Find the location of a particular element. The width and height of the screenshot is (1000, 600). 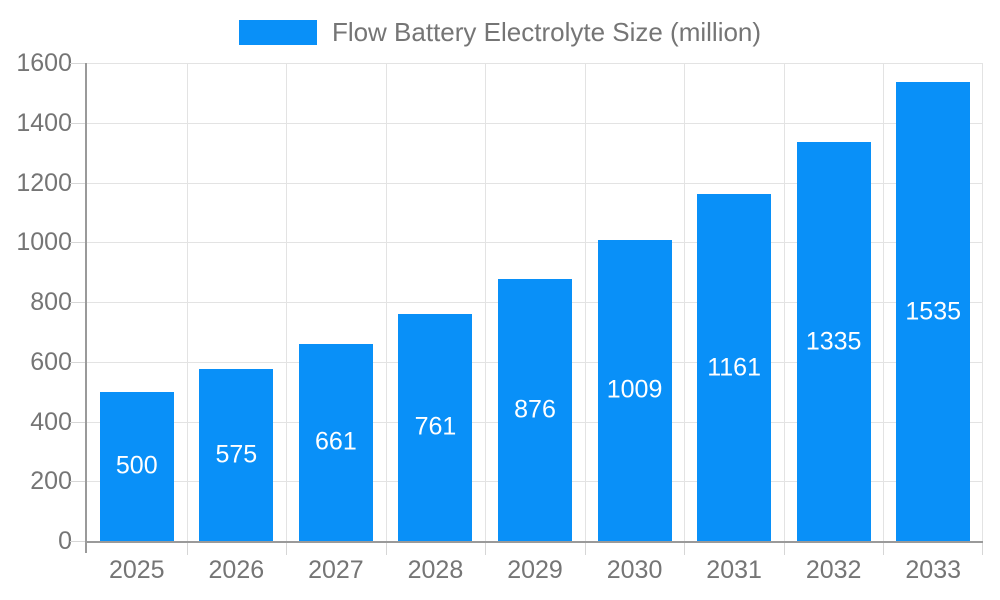

bar-value-label: 1335 is located at coordinates (833, 341).